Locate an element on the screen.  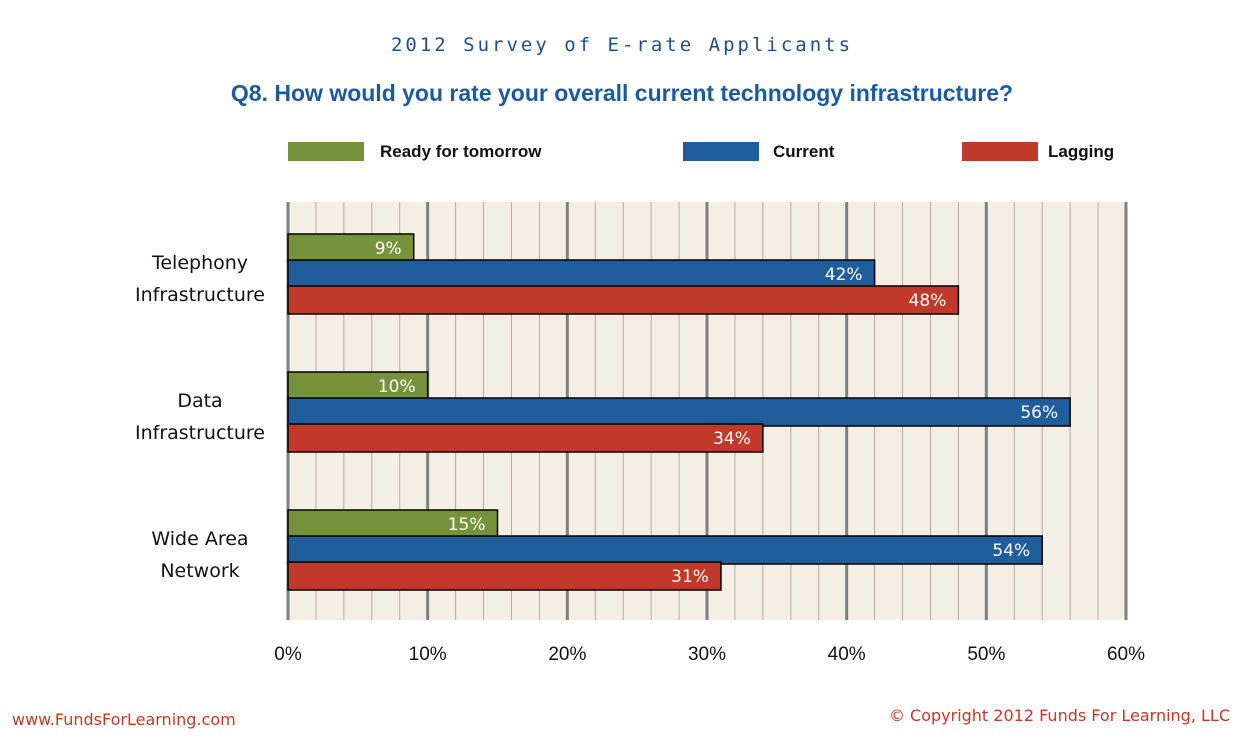
legend-label: Lagging is located at coordinates (1081, 151).